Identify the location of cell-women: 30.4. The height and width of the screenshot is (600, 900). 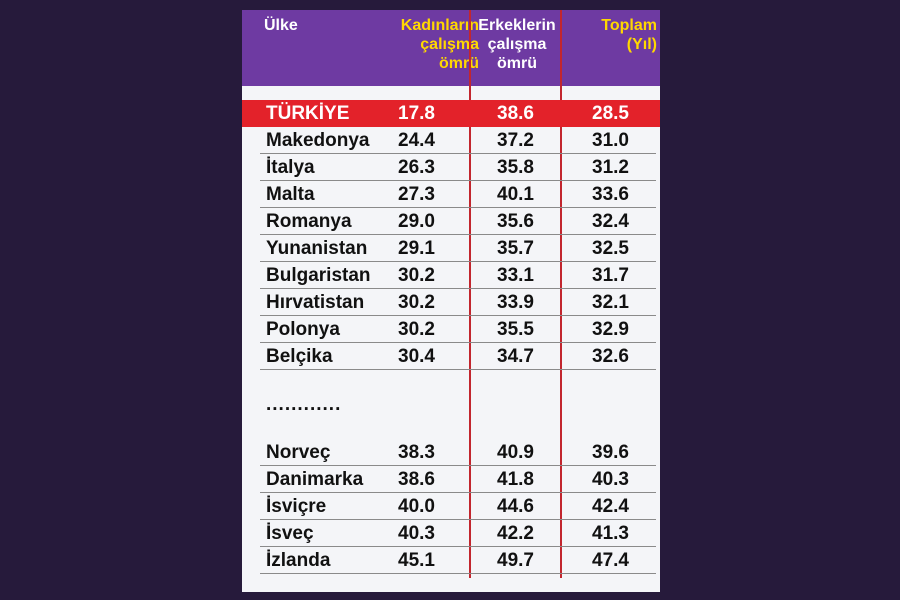
(416, 356).